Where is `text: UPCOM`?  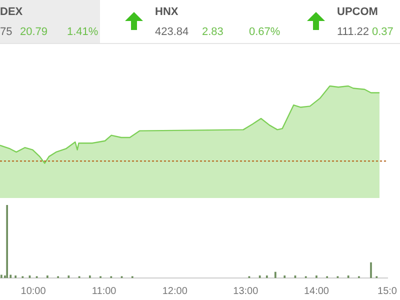 text: UPCOM is located at coordinates (357, 12).